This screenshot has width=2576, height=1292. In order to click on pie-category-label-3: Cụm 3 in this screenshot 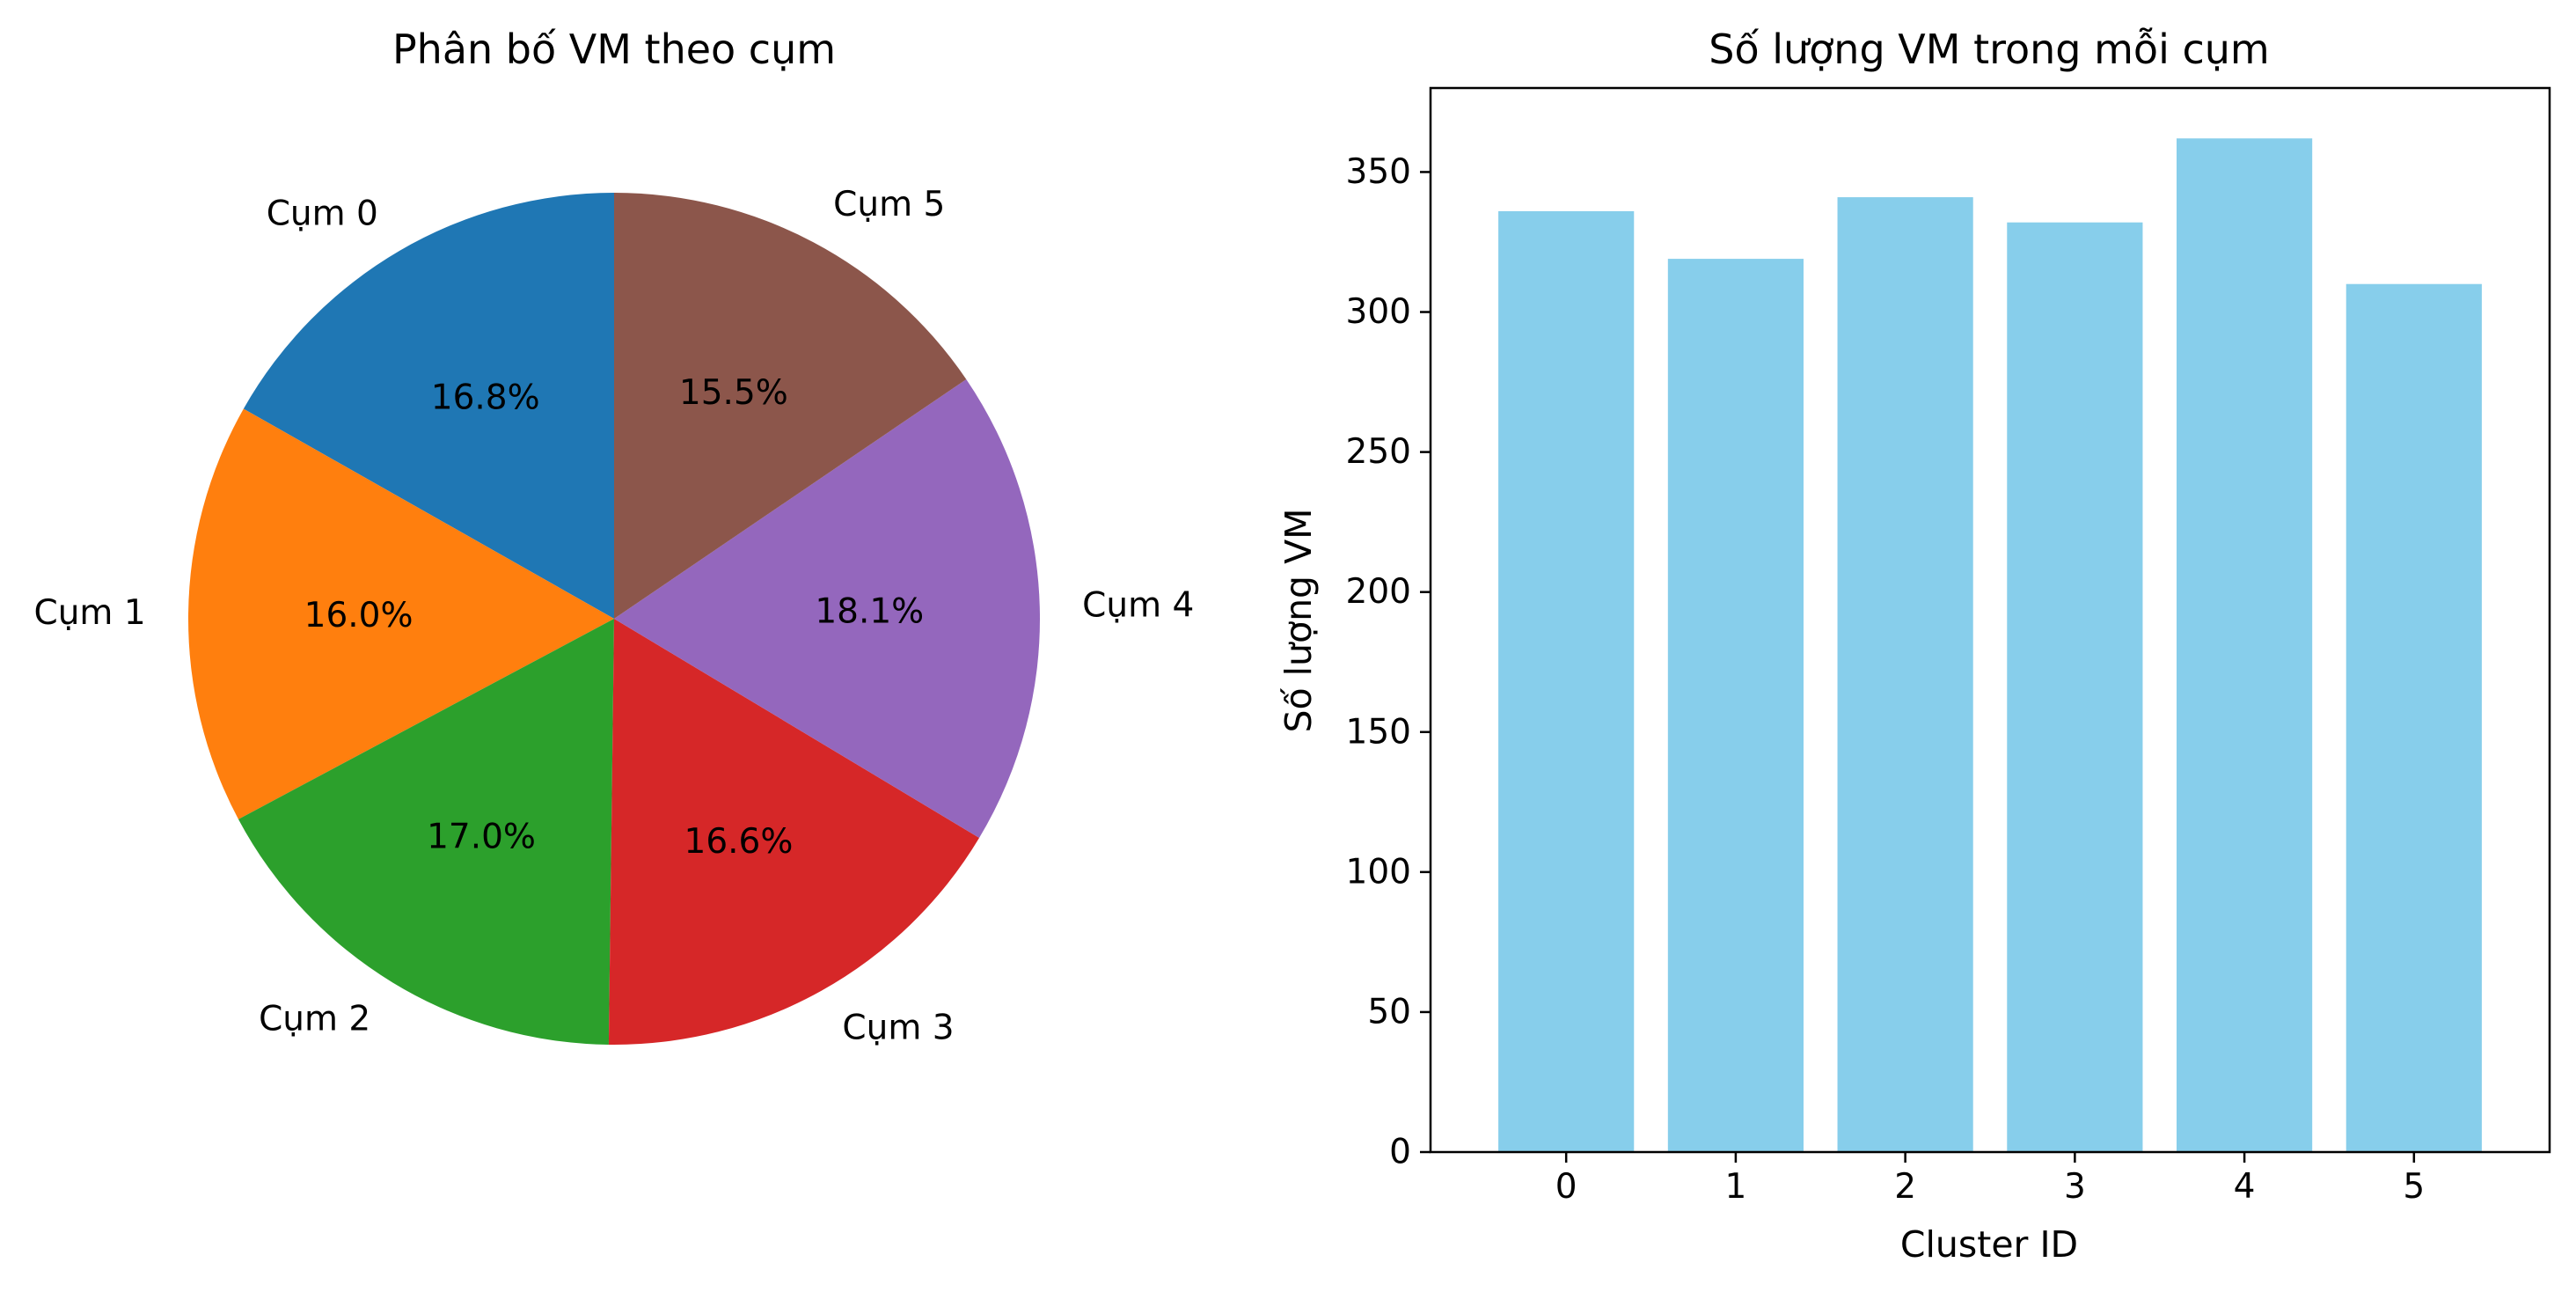, I will do `click(898, 1027)`.